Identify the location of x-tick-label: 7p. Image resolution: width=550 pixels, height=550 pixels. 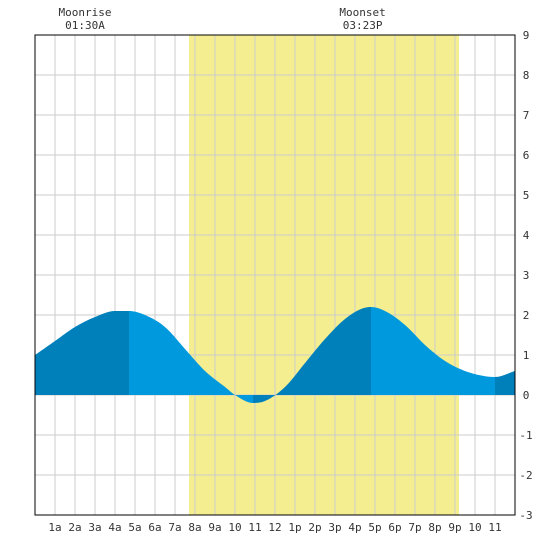
(414, 527).